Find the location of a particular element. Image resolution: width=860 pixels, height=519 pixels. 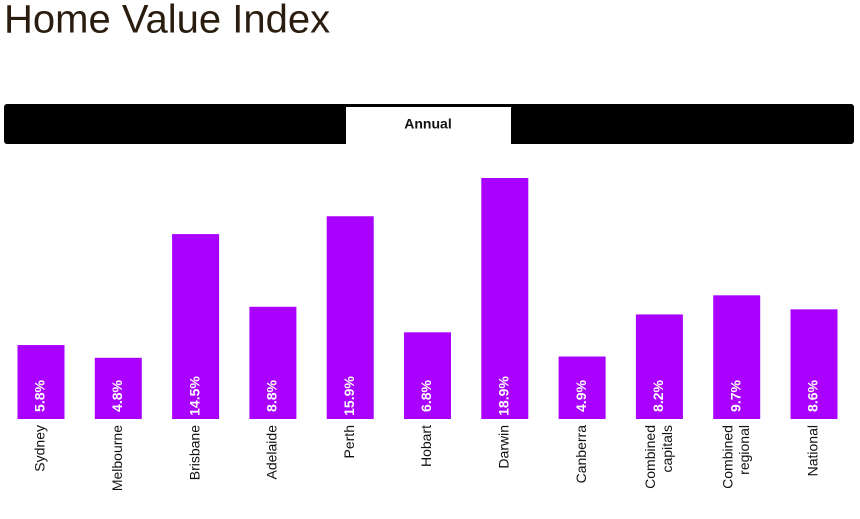

value-label: 4.8% is located at coordinates (117, 395).